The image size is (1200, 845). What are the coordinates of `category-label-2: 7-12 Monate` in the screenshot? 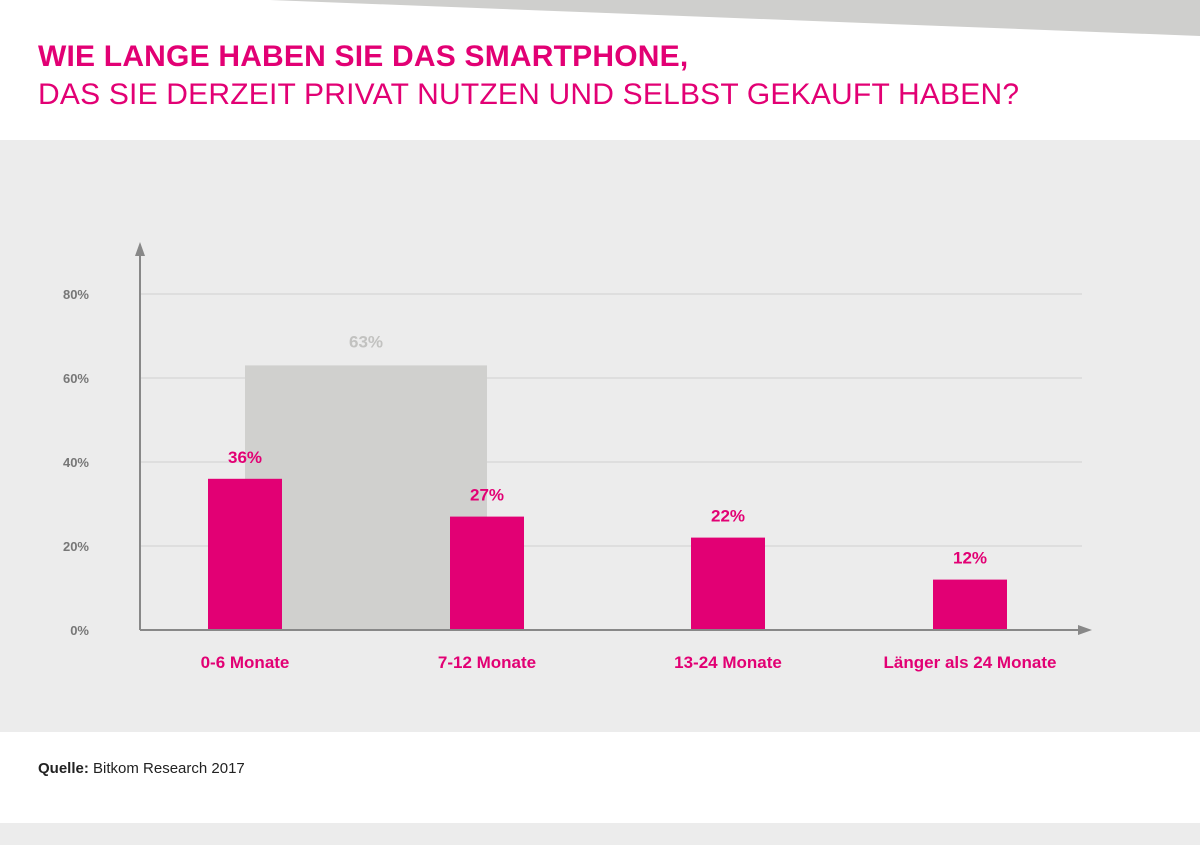 It's located at (487, 662).